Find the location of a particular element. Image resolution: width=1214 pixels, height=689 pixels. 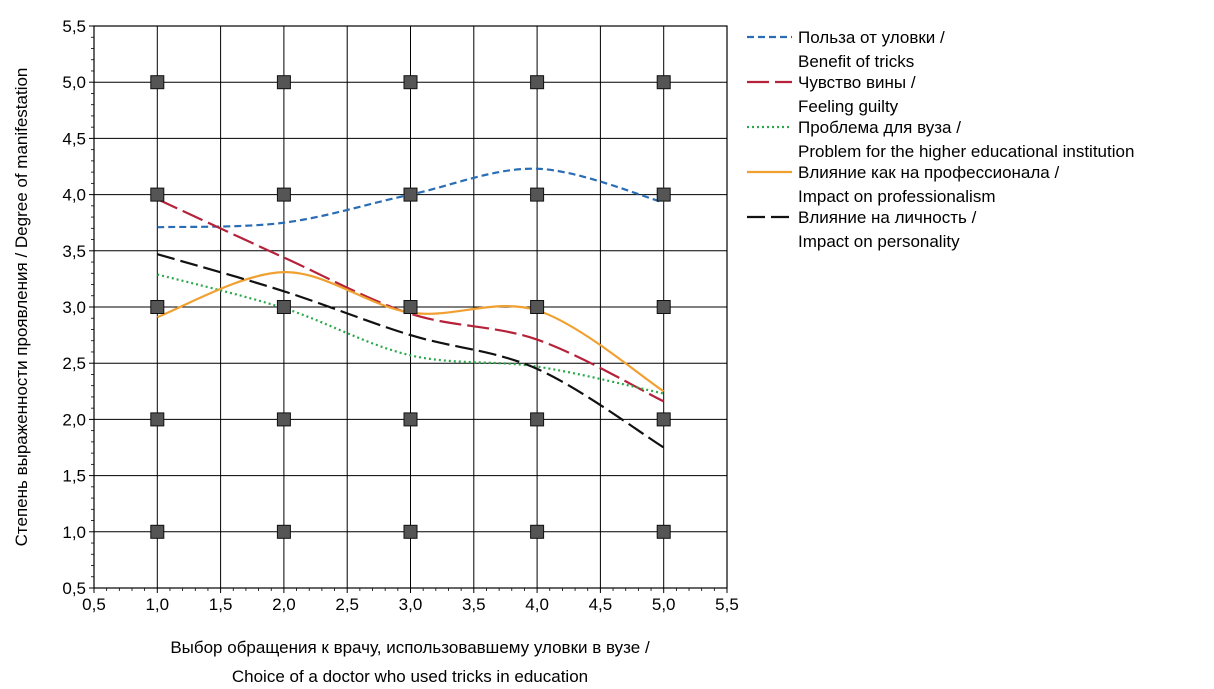

y-tick-label: 2,5 is located at coordinates (74, 363).